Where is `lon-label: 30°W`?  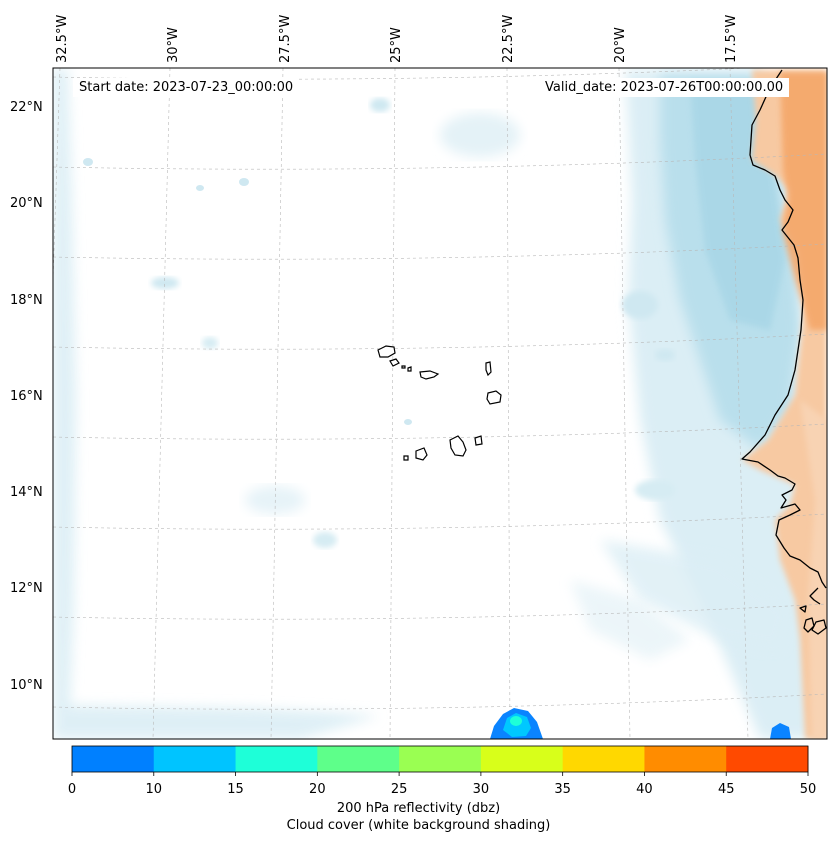
lon-label: 30°W is located at coordinates (173, 45).